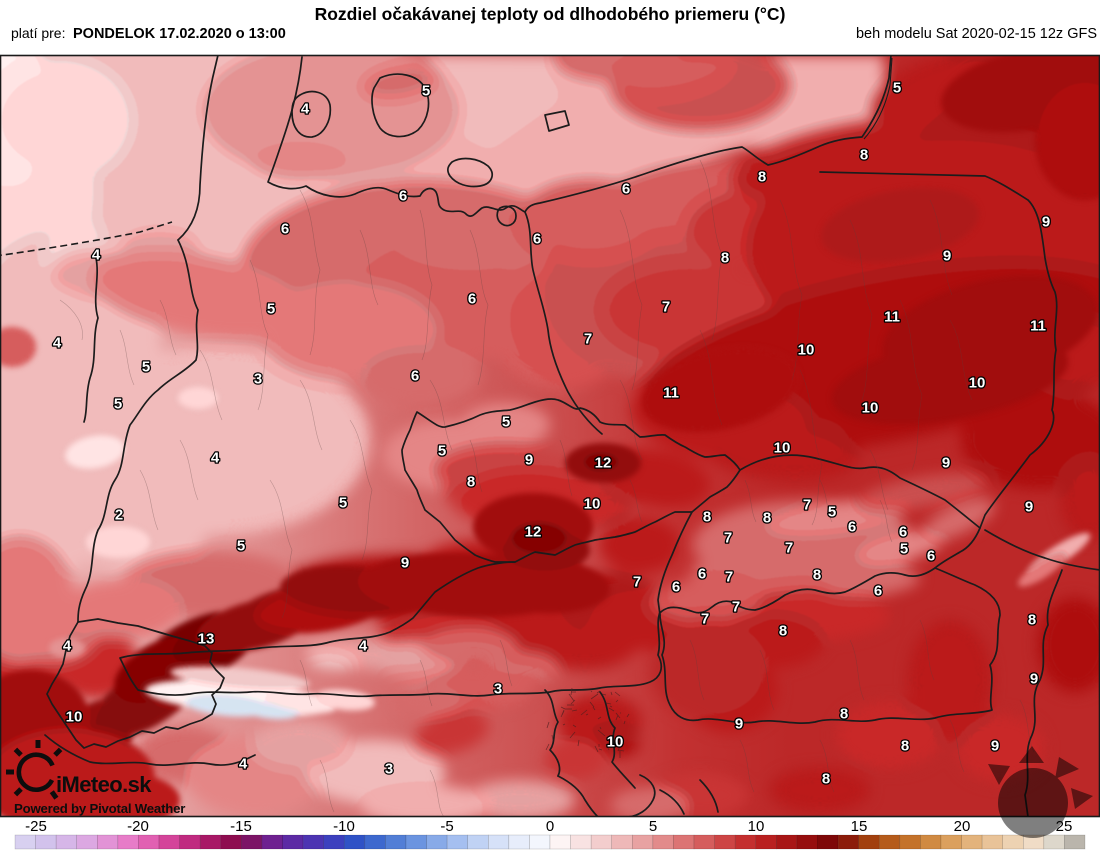 This screenshot has width=1100, height=855. What do you see at coordinates (550, 826) in the screenshot?
I see `svg-text: 0` at bounding box center [550, 826].